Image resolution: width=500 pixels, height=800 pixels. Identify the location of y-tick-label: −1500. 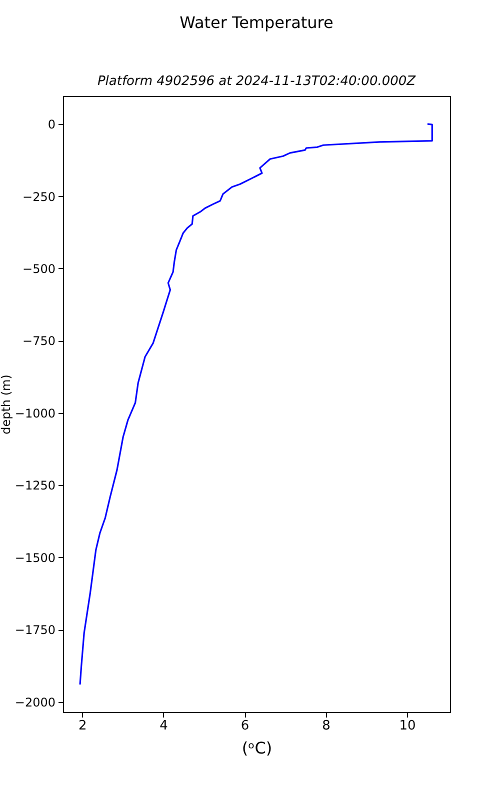
(35, 557).